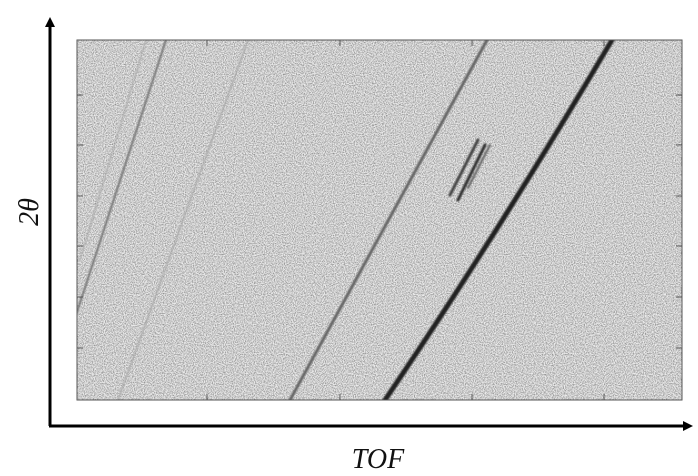 This screenshot has height=476, width=698. I want to click on x-axis-label: TOF, so click(378, 459).